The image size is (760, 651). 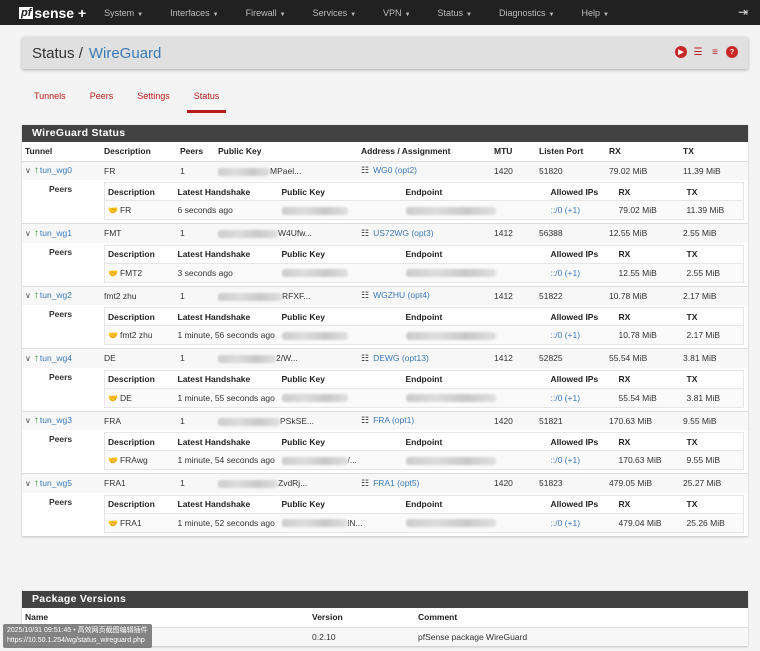 I want to click on tunnel-tx: 2.17 MiB, so click(x=714, y=295).